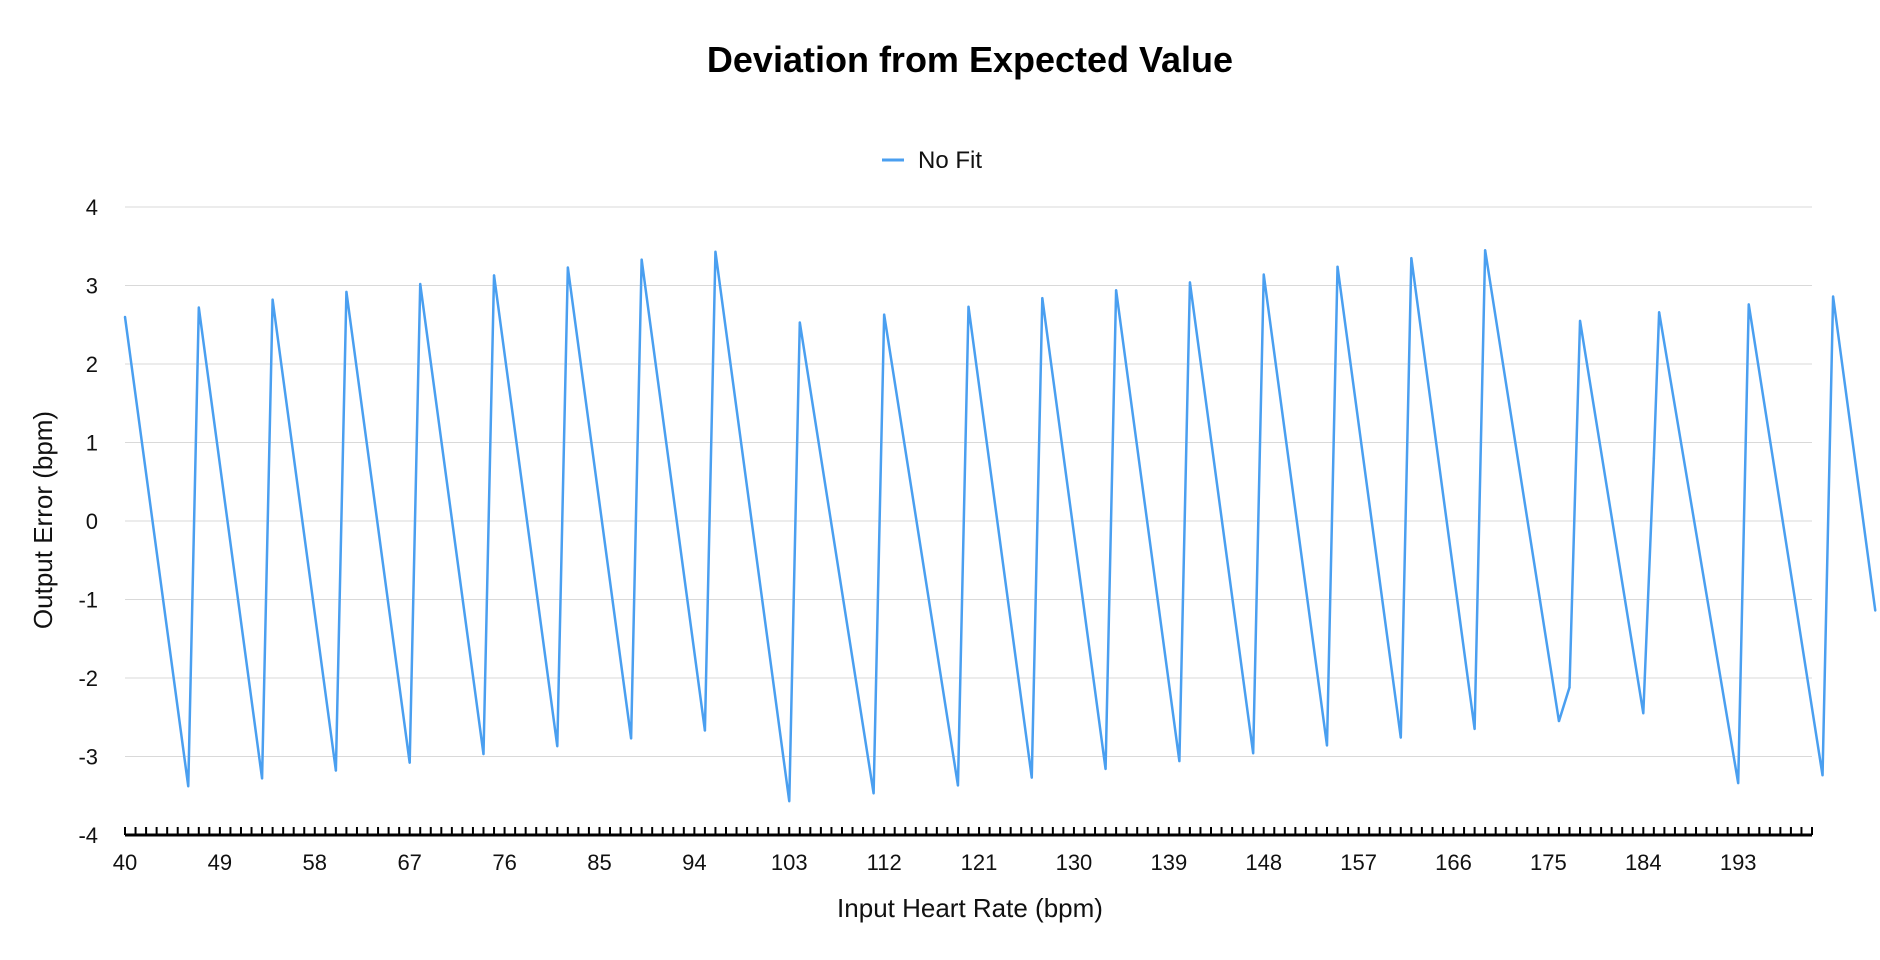  Describe the element at coordinates (88, 600) in the screenshot. I see `y-tick-label: -1` at that location.